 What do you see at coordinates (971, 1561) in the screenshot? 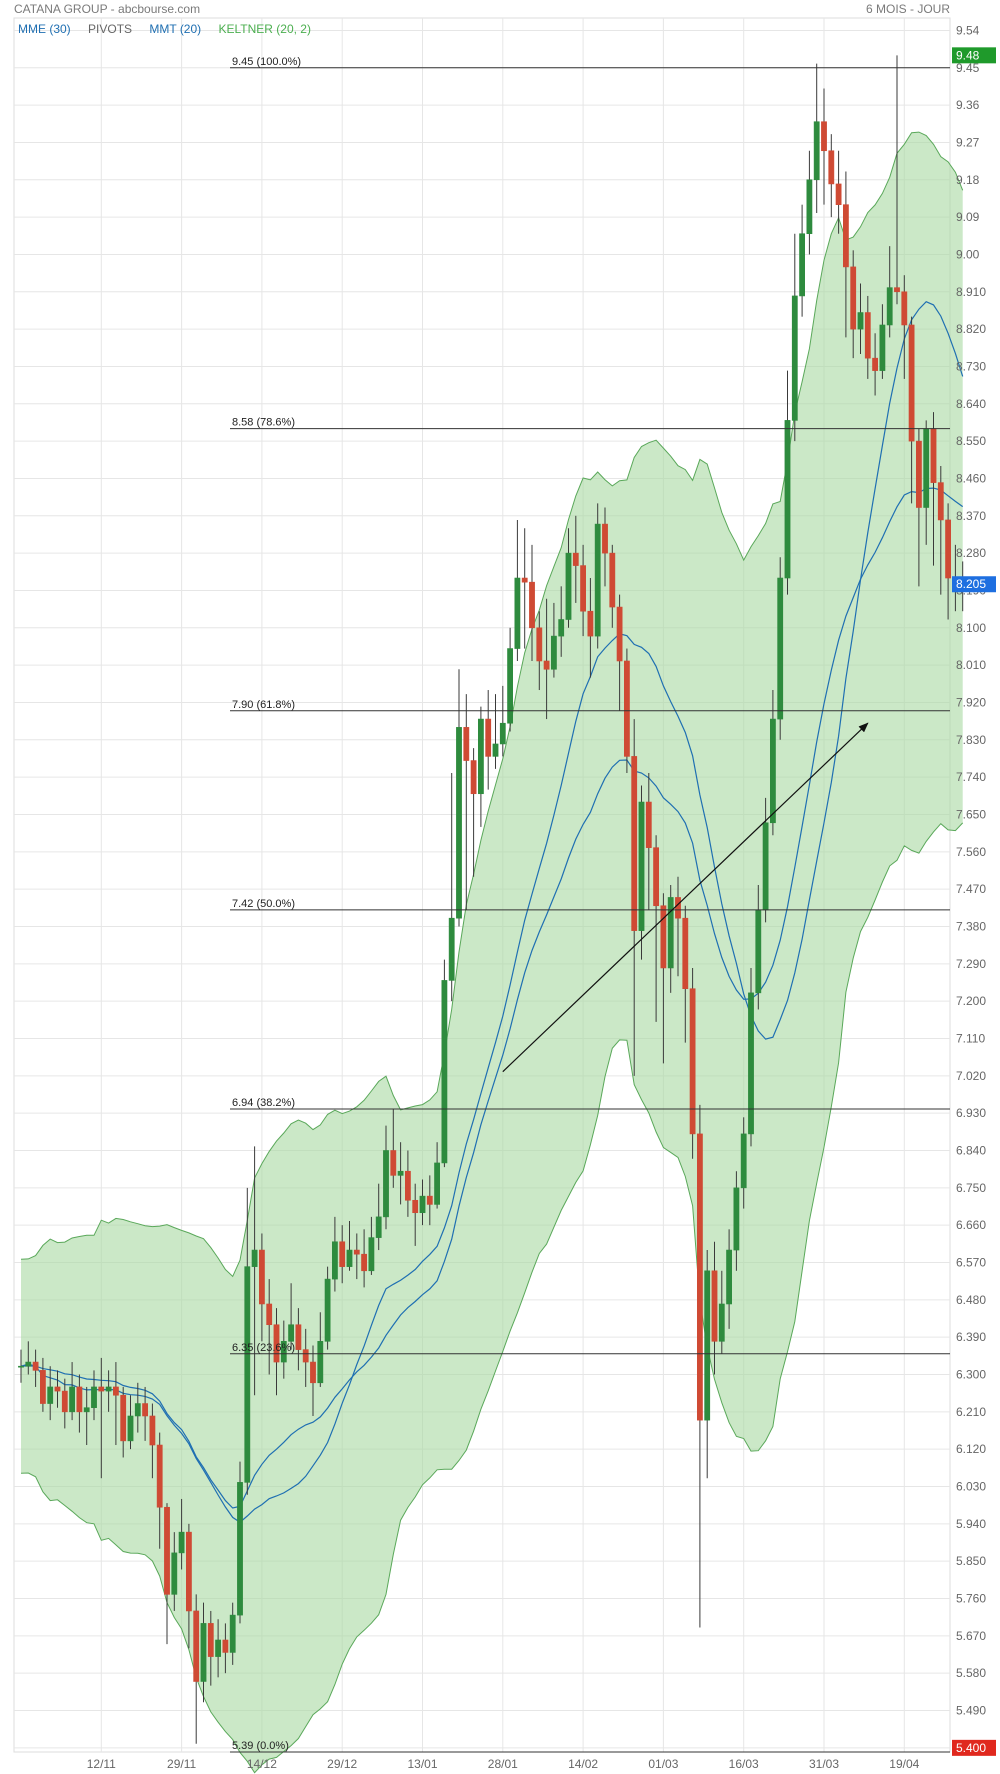
I see `y-tick-label: 5.850` at bounding box center [971, 1561].